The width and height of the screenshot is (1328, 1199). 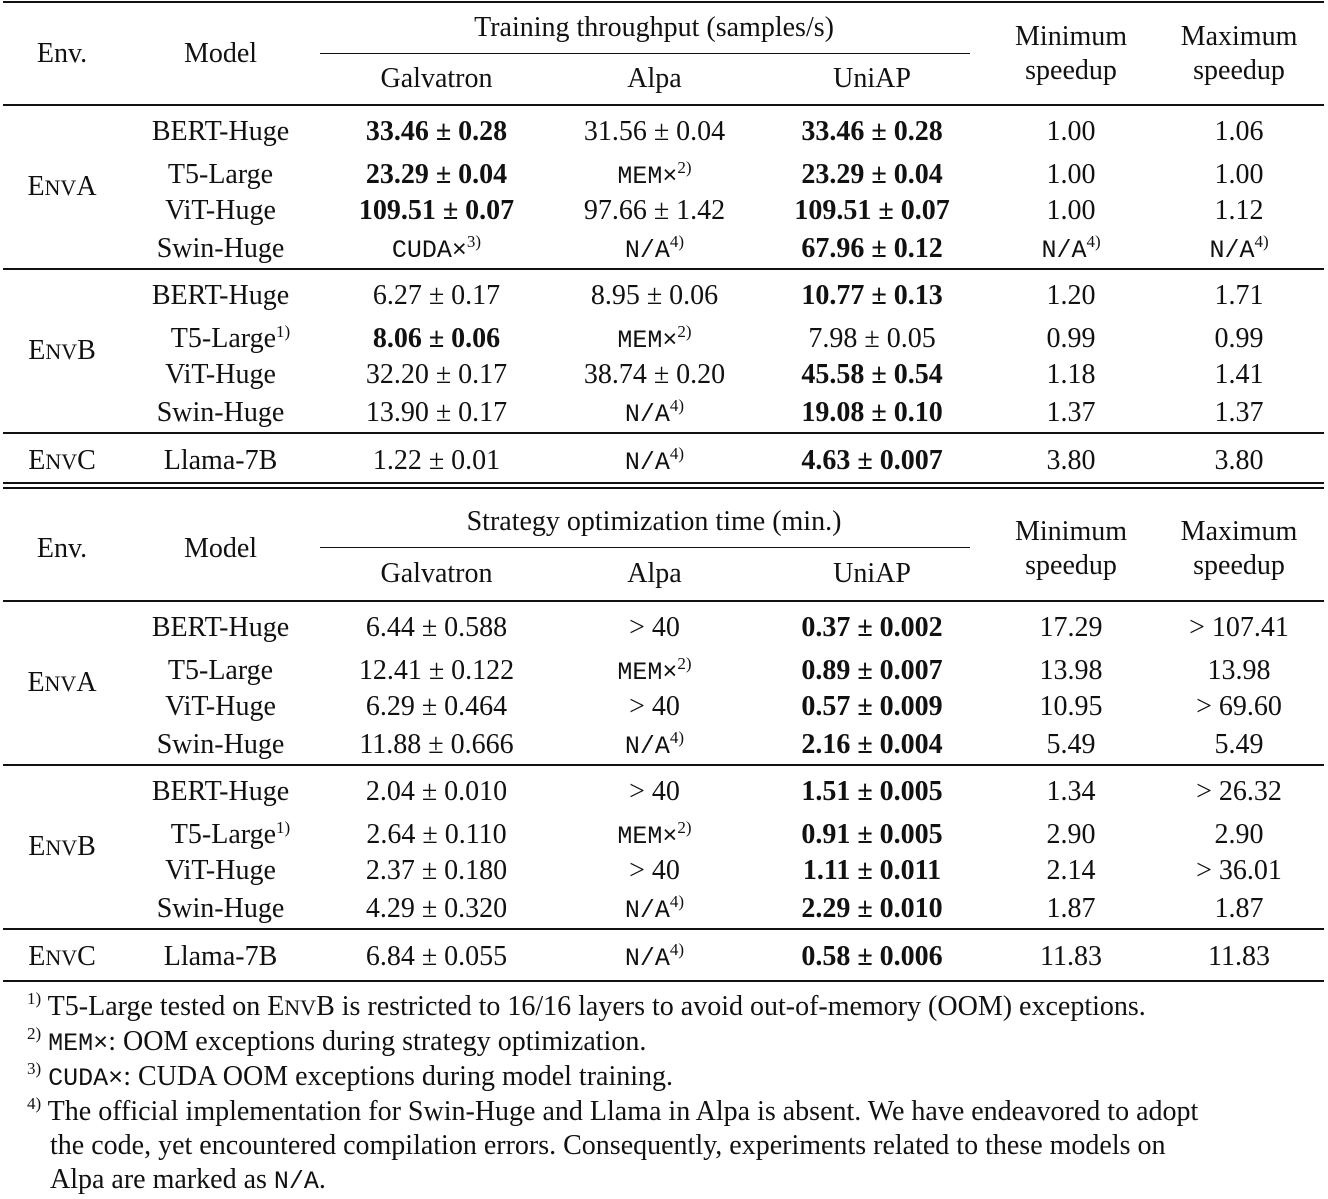 What do you see at coordinates (663, 2) in the screenshot?
I see `top-rule` at bounding box center [663, 2].